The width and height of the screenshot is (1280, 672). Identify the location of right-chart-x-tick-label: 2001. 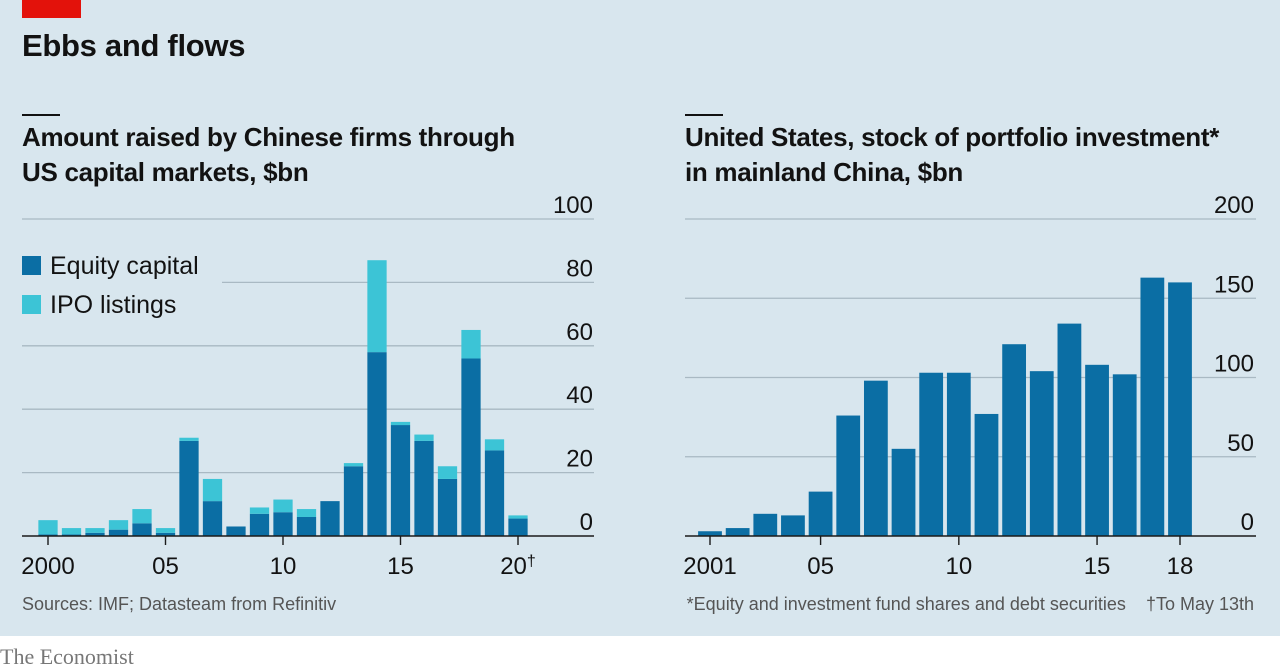
(709, 566).